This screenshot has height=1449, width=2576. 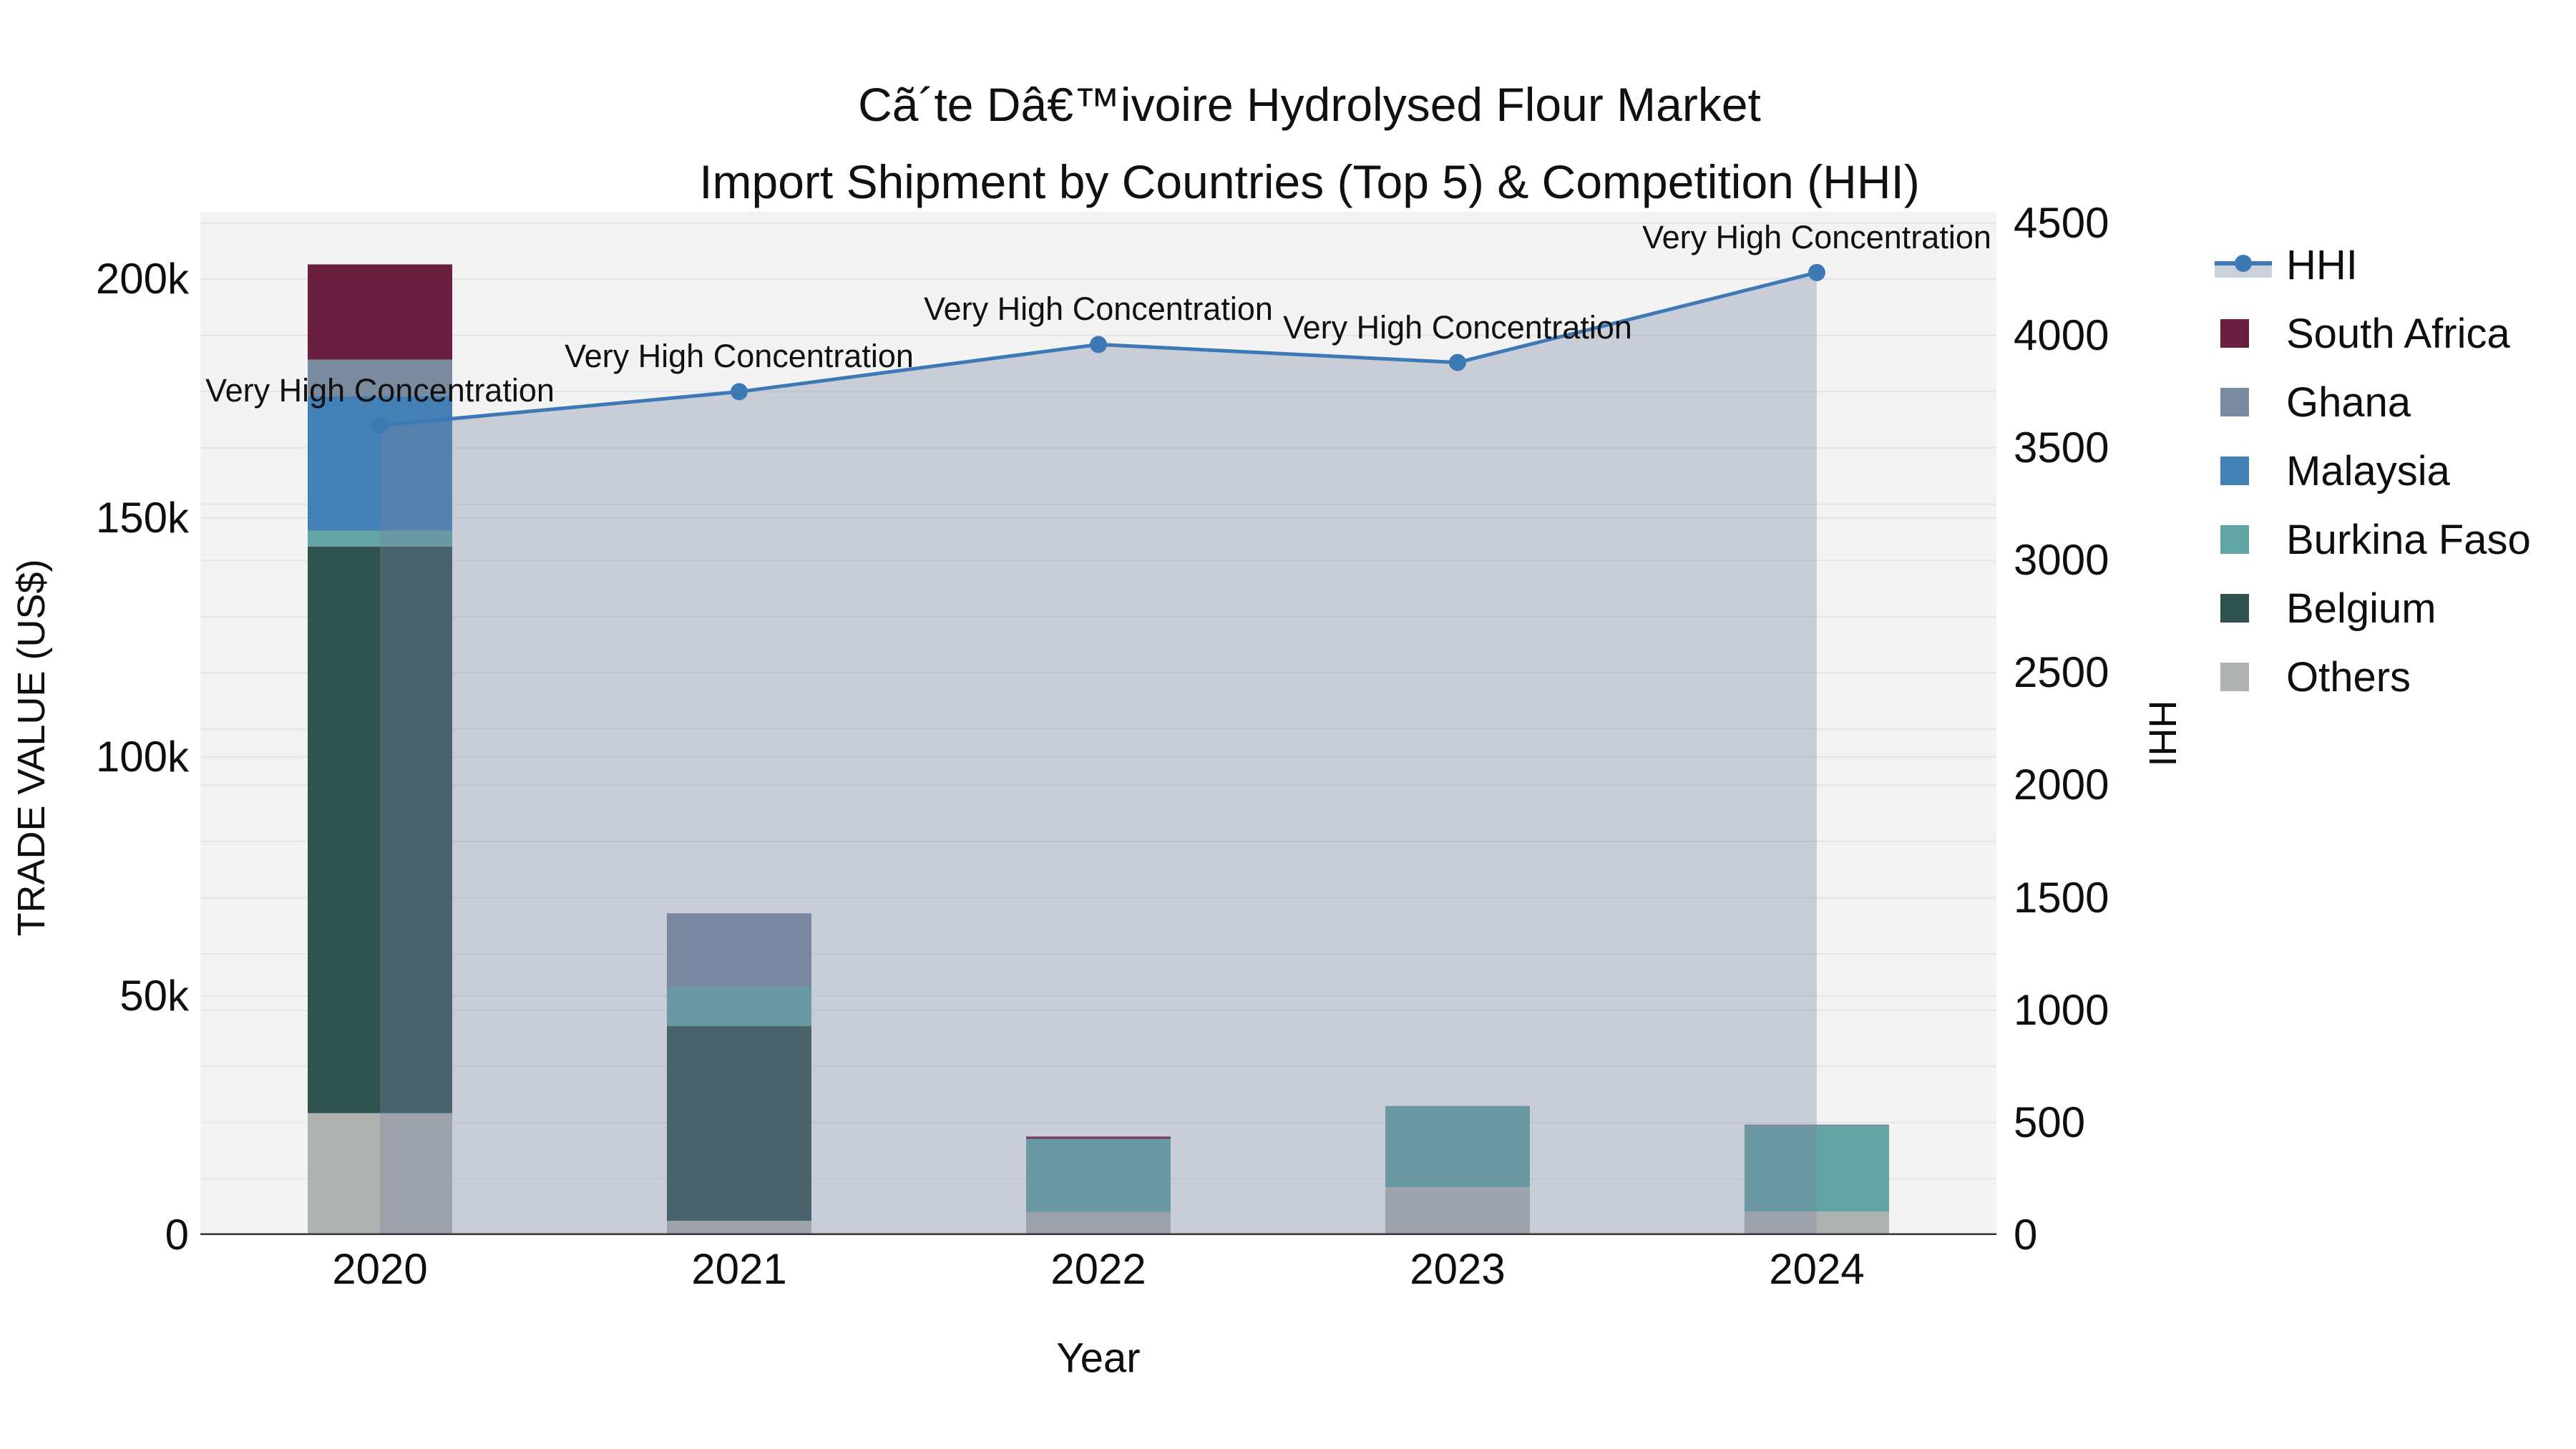 I want to click on bar-segment-burkina-faso-2021, so click(x=739, y=1006).